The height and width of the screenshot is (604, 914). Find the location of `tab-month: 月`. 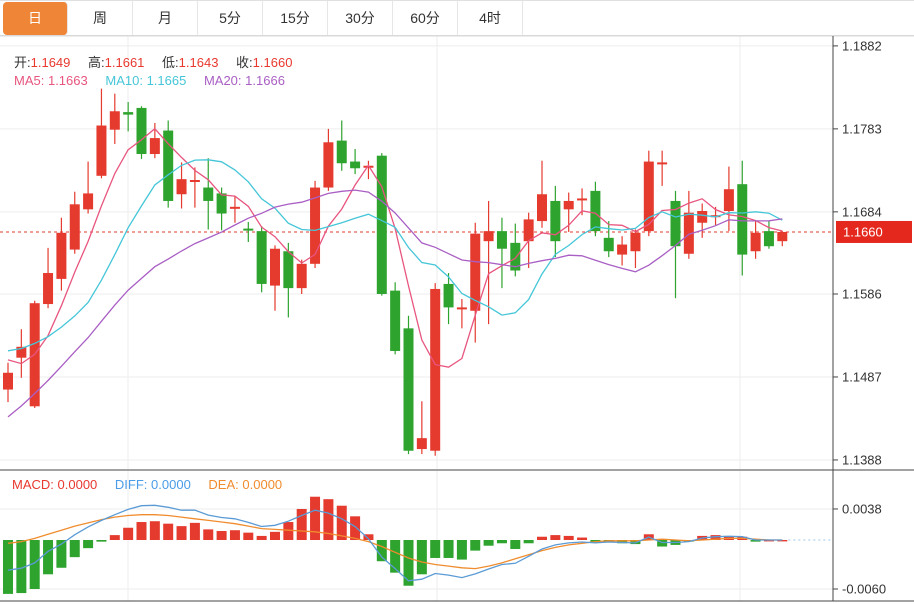

tab-month: 月 is located at coordinates (165, 18).